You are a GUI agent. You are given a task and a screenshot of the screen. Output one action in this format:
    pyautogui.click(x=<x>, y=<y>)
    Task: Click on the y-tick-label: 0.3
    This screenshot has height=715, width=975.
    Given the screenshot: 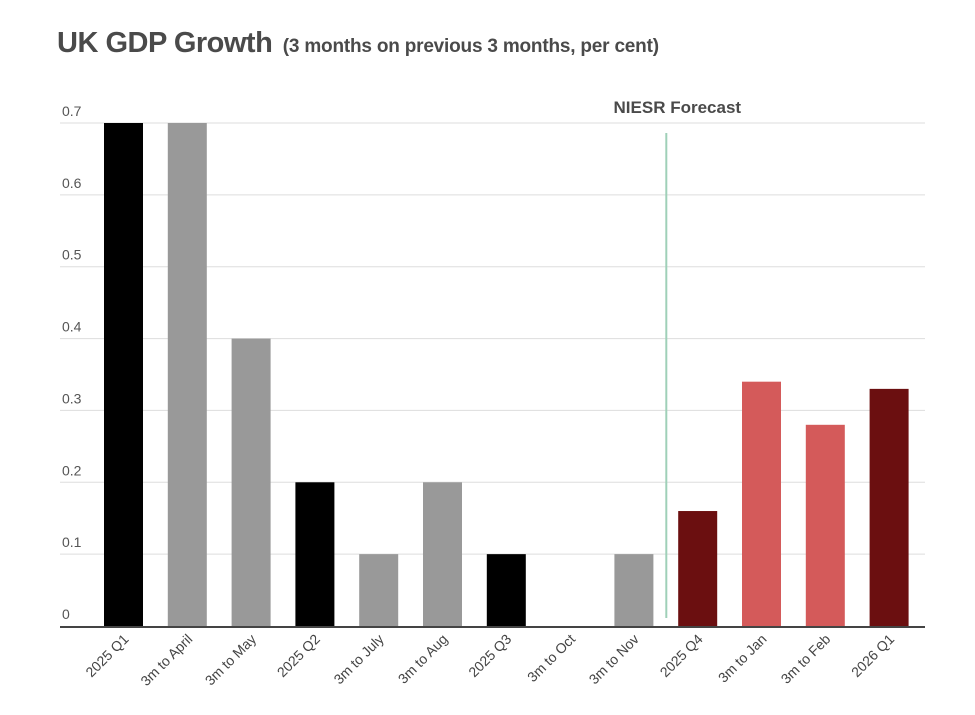 What is the action you would take?
    pyautogui.click(x=72, y=398)
    